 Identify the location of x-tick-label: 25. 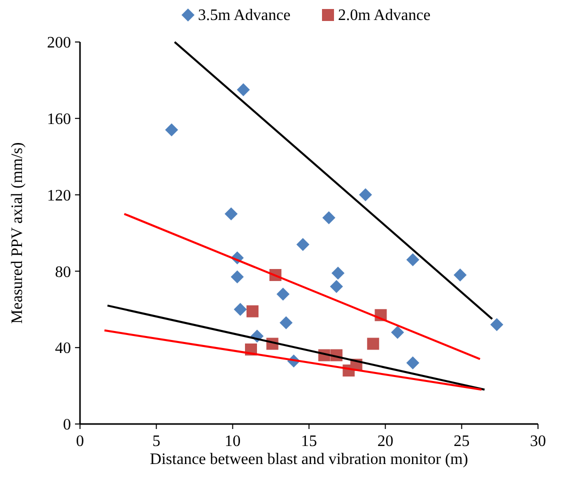
(462, 441).